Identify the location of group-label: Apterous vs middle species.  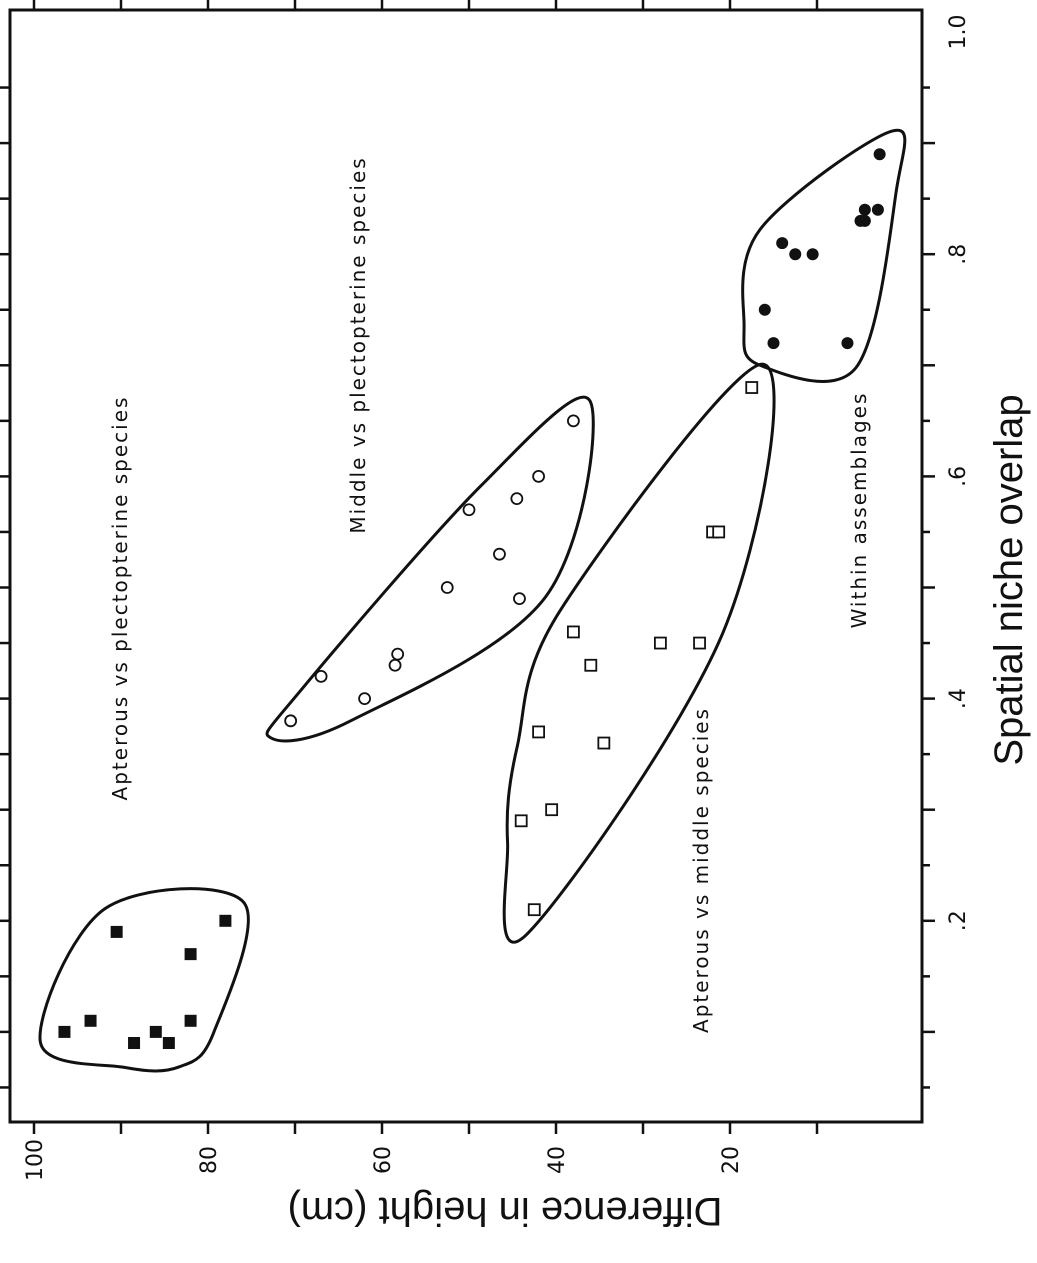
(701, 870).